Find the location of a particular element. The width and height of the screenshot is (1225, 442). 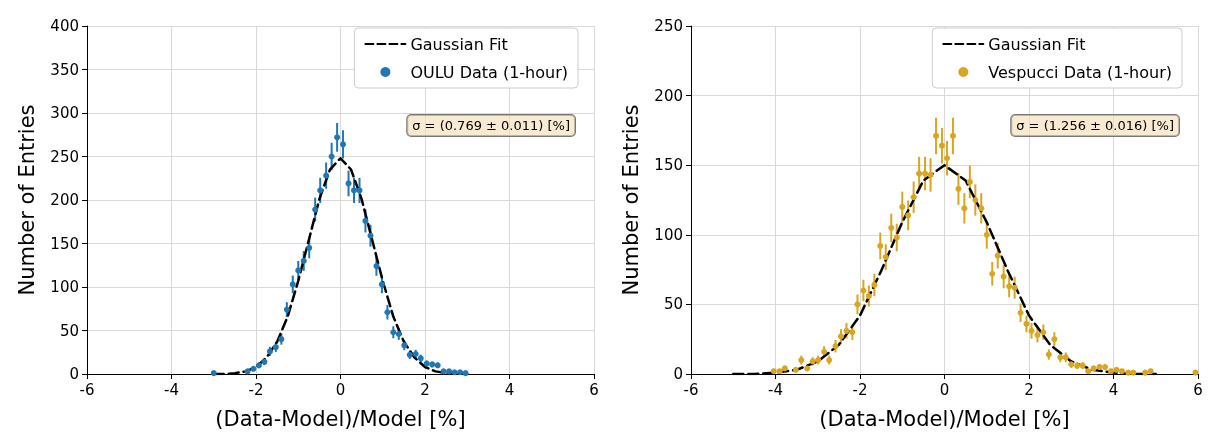

y-tick-label: 300 is located at coordinates (64, 113).